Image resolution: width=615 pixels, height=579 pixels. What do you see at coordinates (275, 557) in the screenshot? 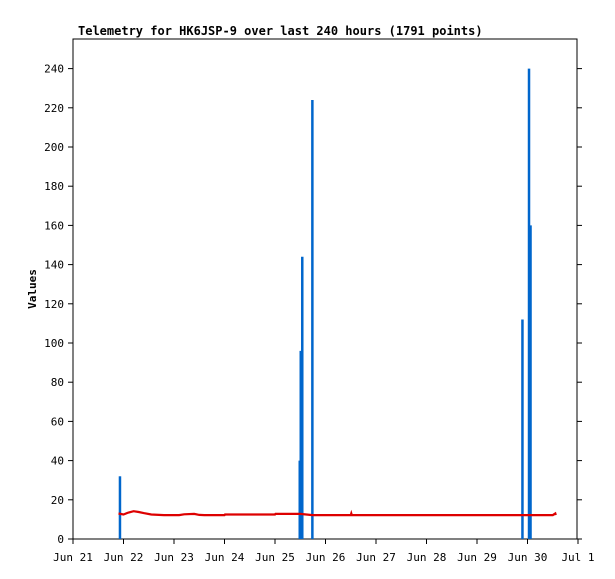
I see `x-tick-label: Jun 25` at bounding box center [275, 557].